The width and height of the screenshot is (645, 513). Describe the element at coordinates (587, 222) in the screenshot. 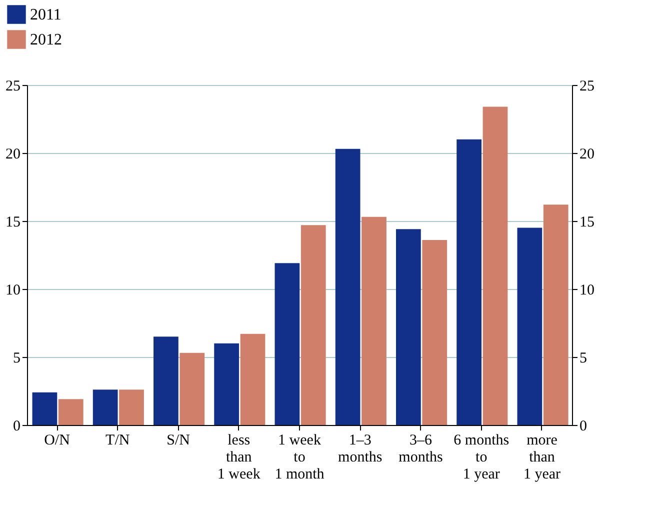

I see `y2-tick-label: 15` at that location.